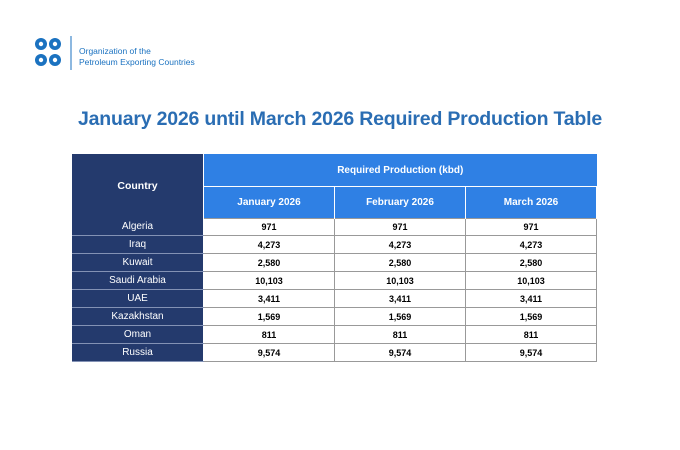  I want to click on table-row: Russia 9,574 9,574 9,574, so click(334, 352).